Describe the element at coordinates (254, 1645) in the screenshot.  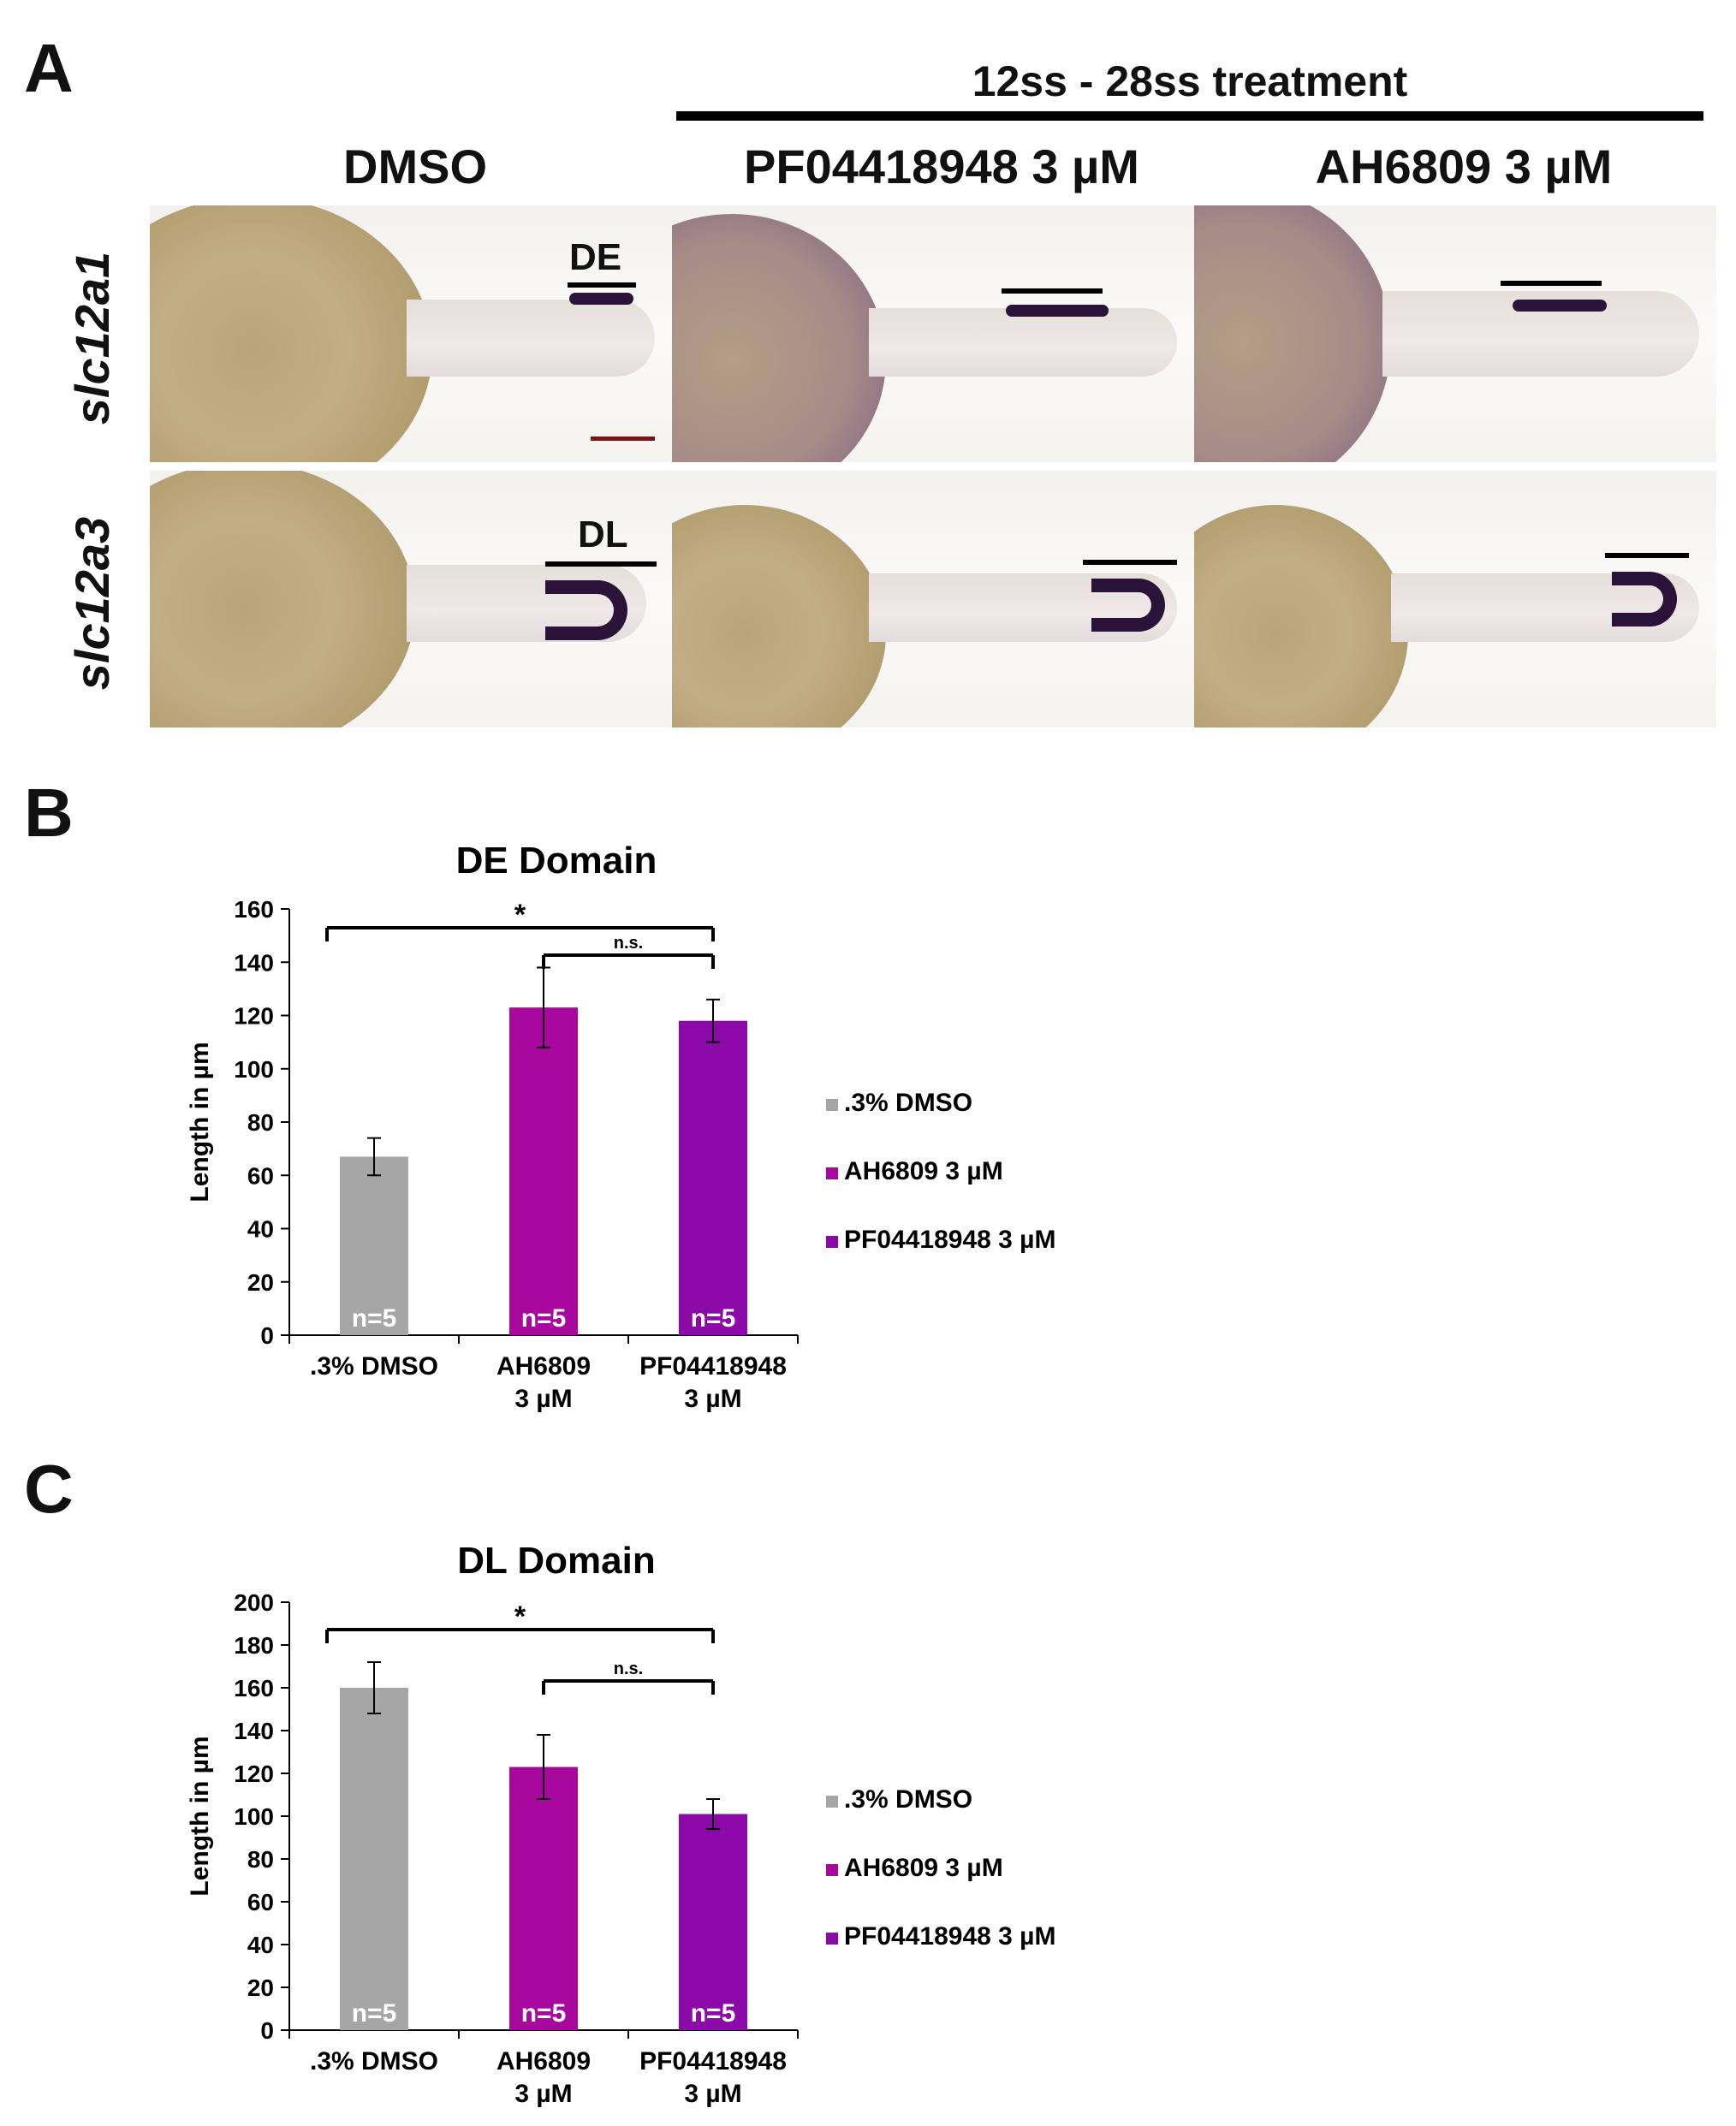
I see `y-tick-label: 180` at that location.